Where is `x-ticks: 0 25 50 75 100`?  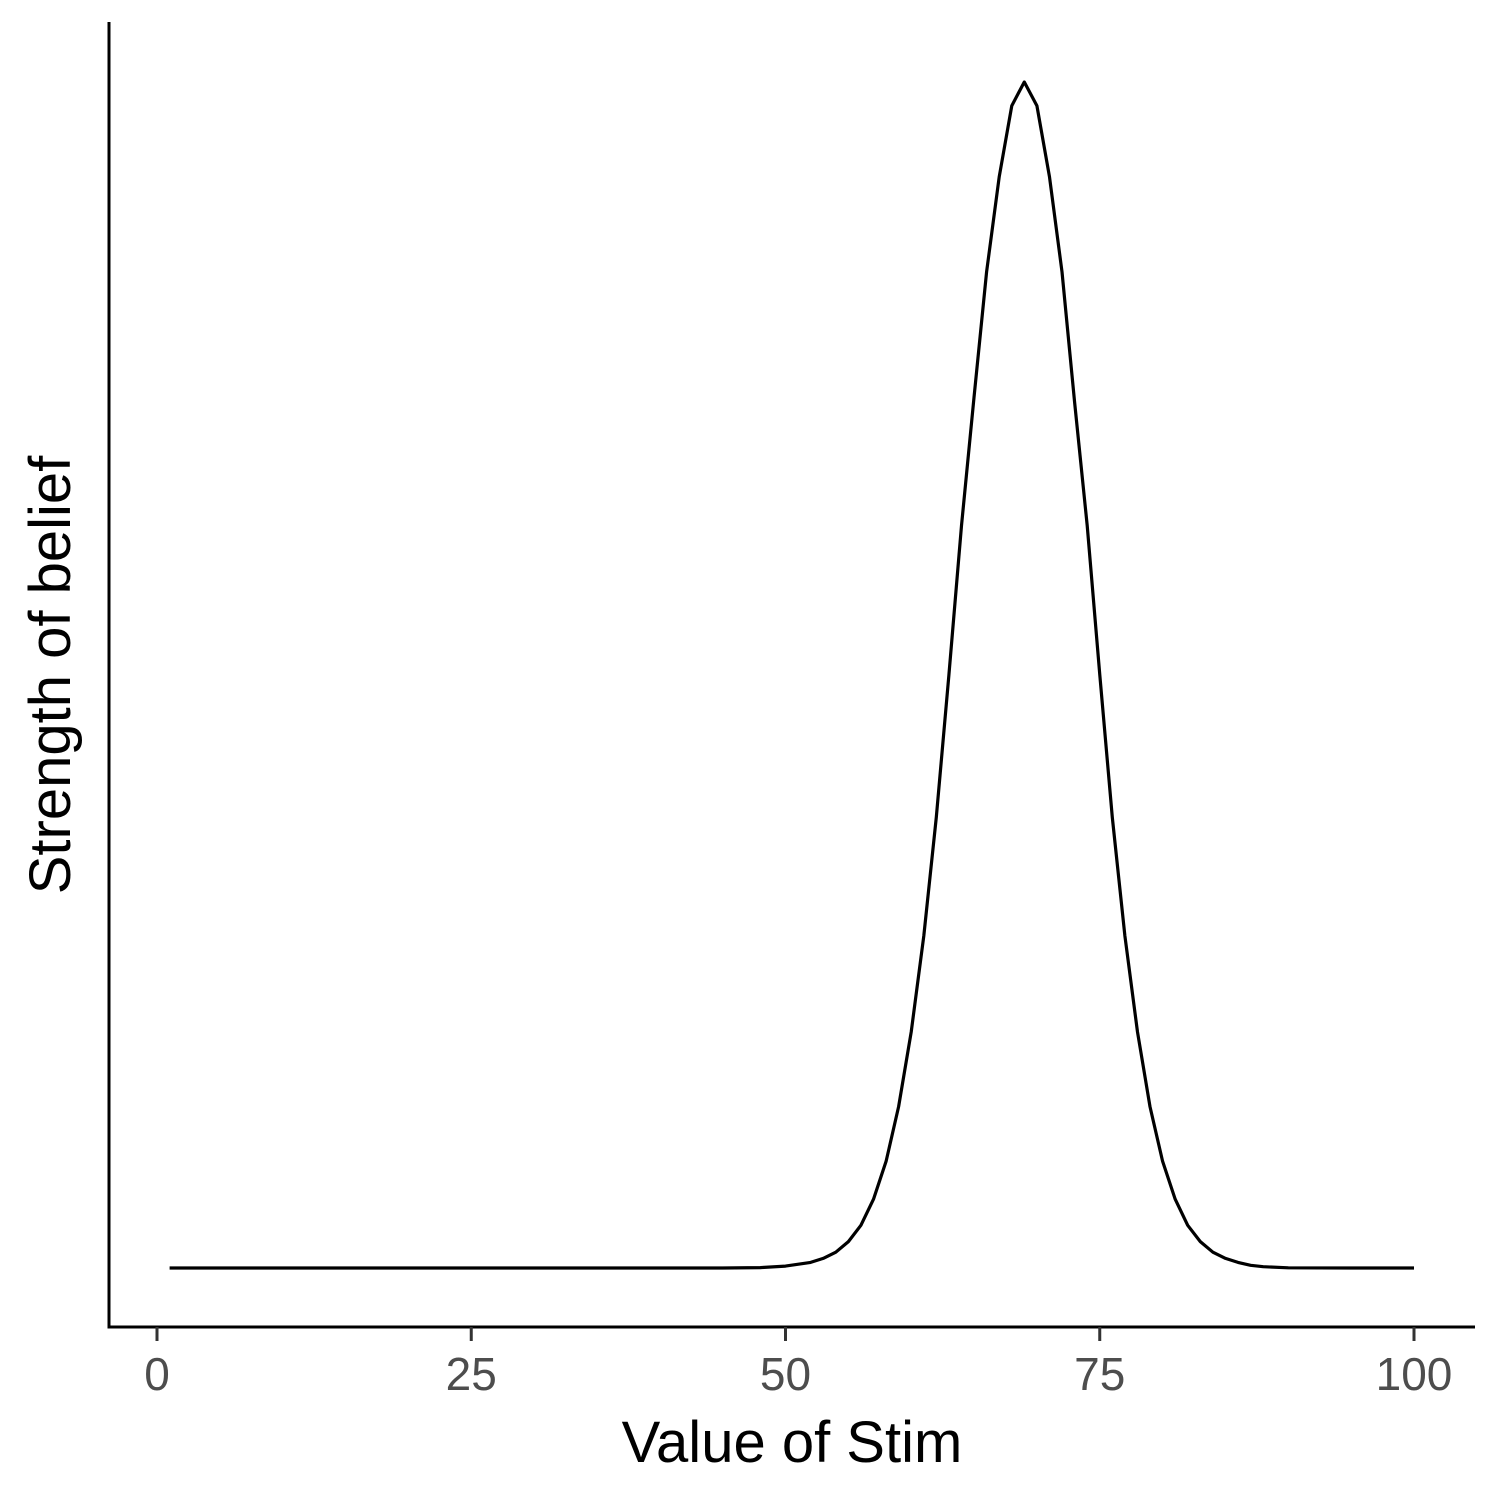
x-ticks: 0 25 50 75 100 is located at coordinates (798, 1363).